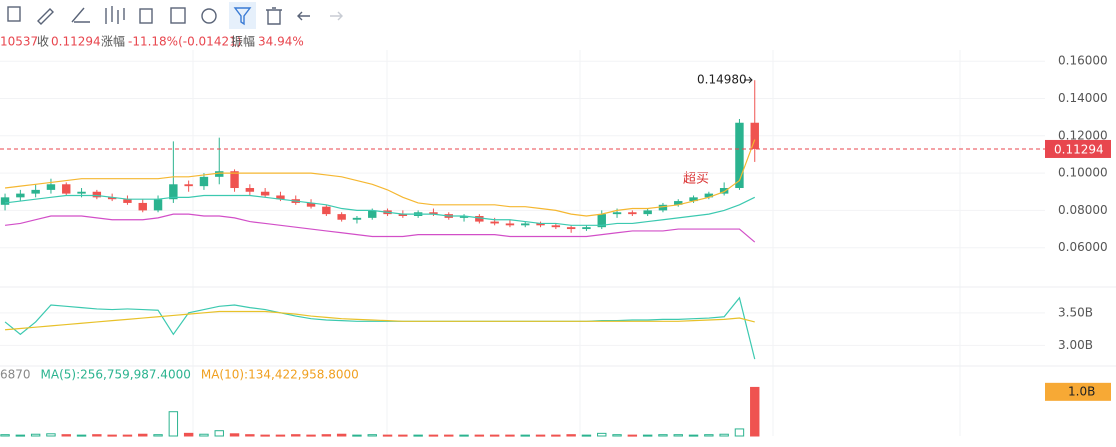  I want to click on toolbar, so click(175, 15).